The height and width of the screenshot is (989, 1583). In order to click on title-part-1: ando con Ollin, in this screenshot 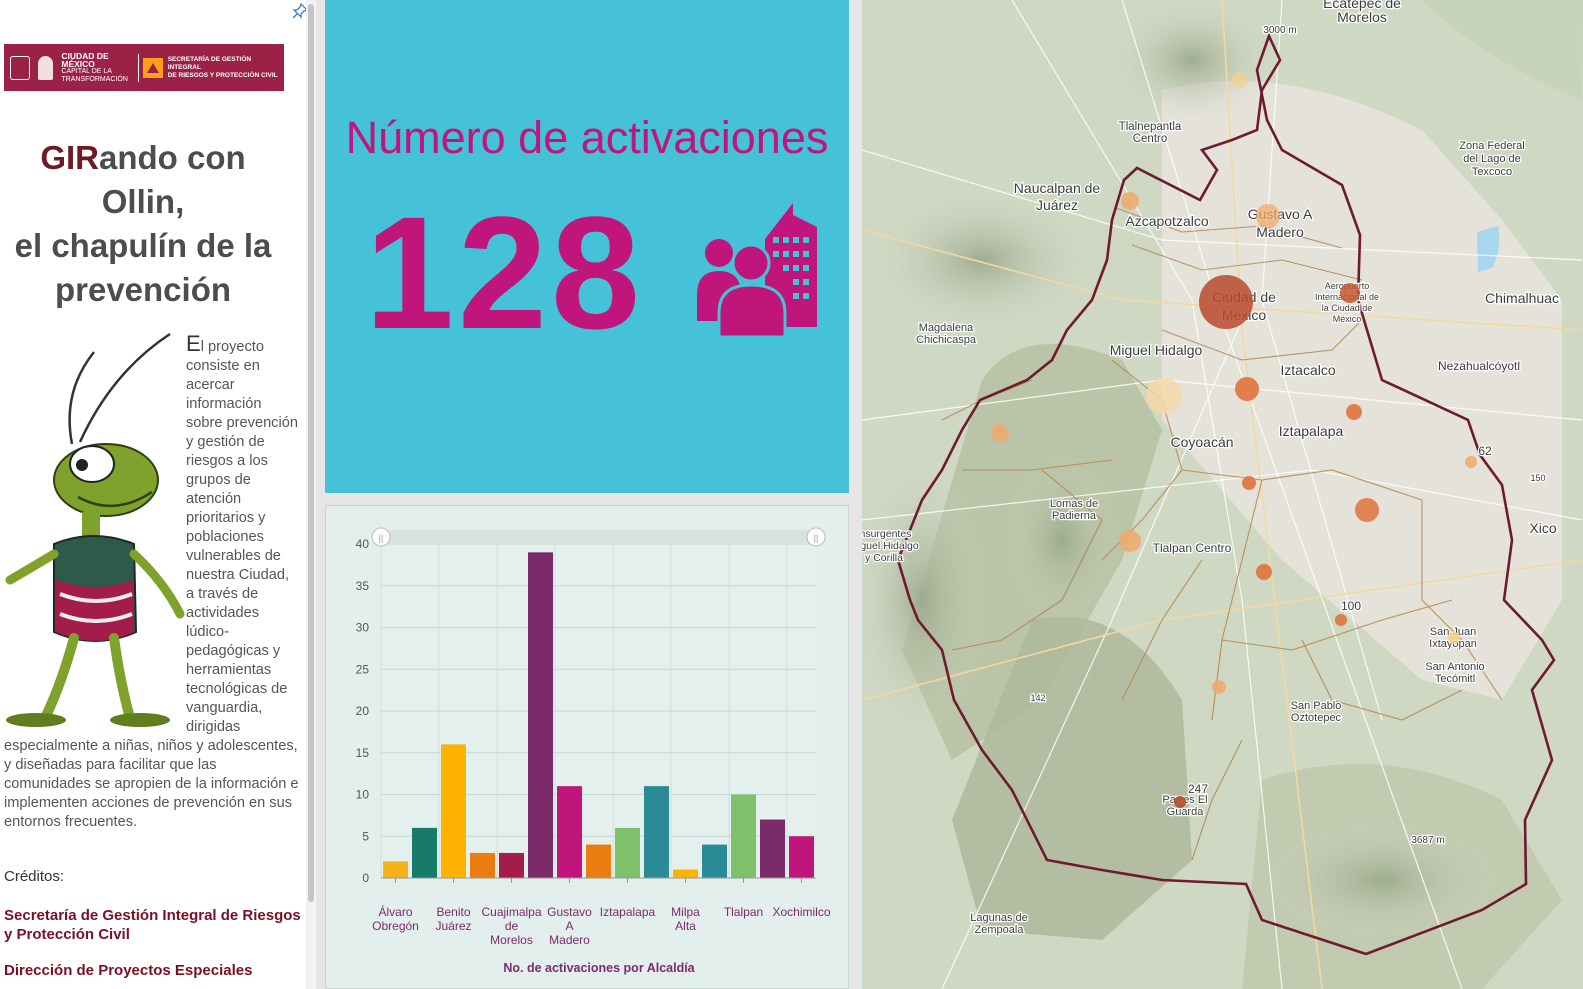, I will do `click(172, 179)`.